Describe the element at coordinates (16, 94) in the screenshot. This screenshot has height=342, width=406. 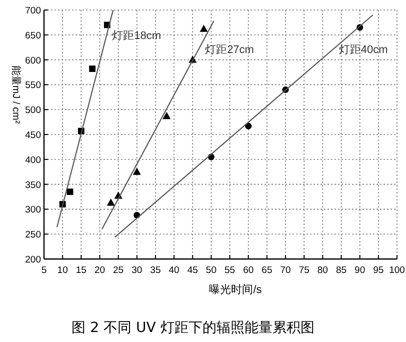
I see `y-axis-title: 能量mJ / cm²` at that location.